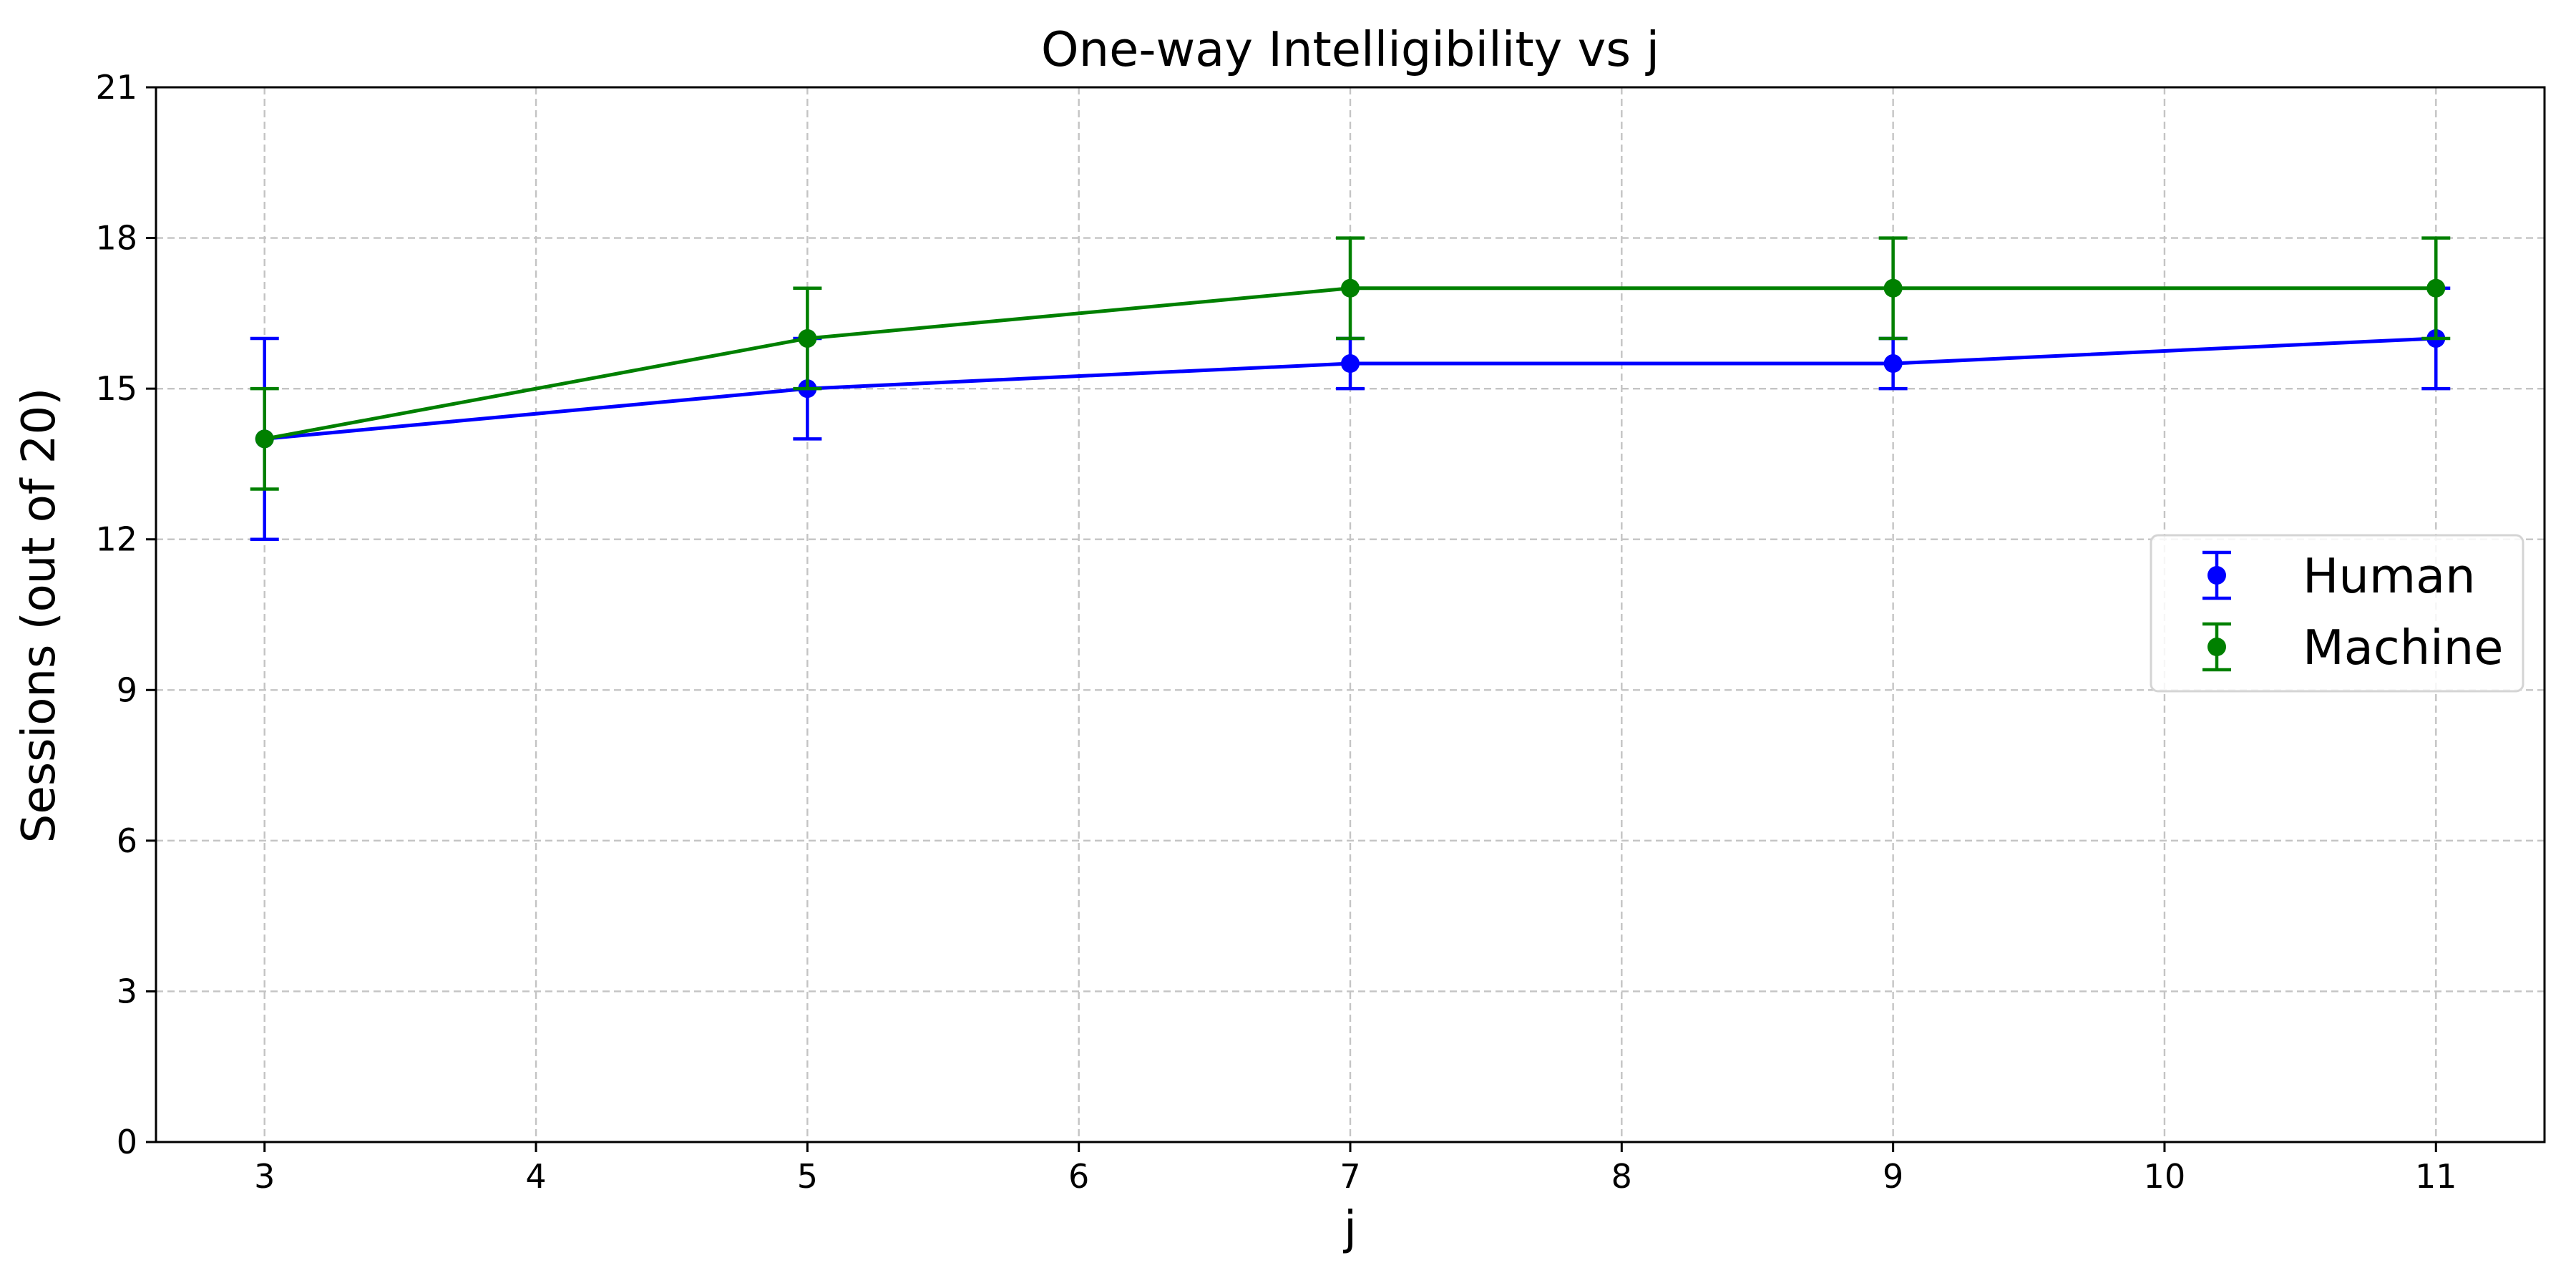  Describe the element at coordinates (535, 1176) in the screenshot. I see `x-tick-label: 4` at that location.